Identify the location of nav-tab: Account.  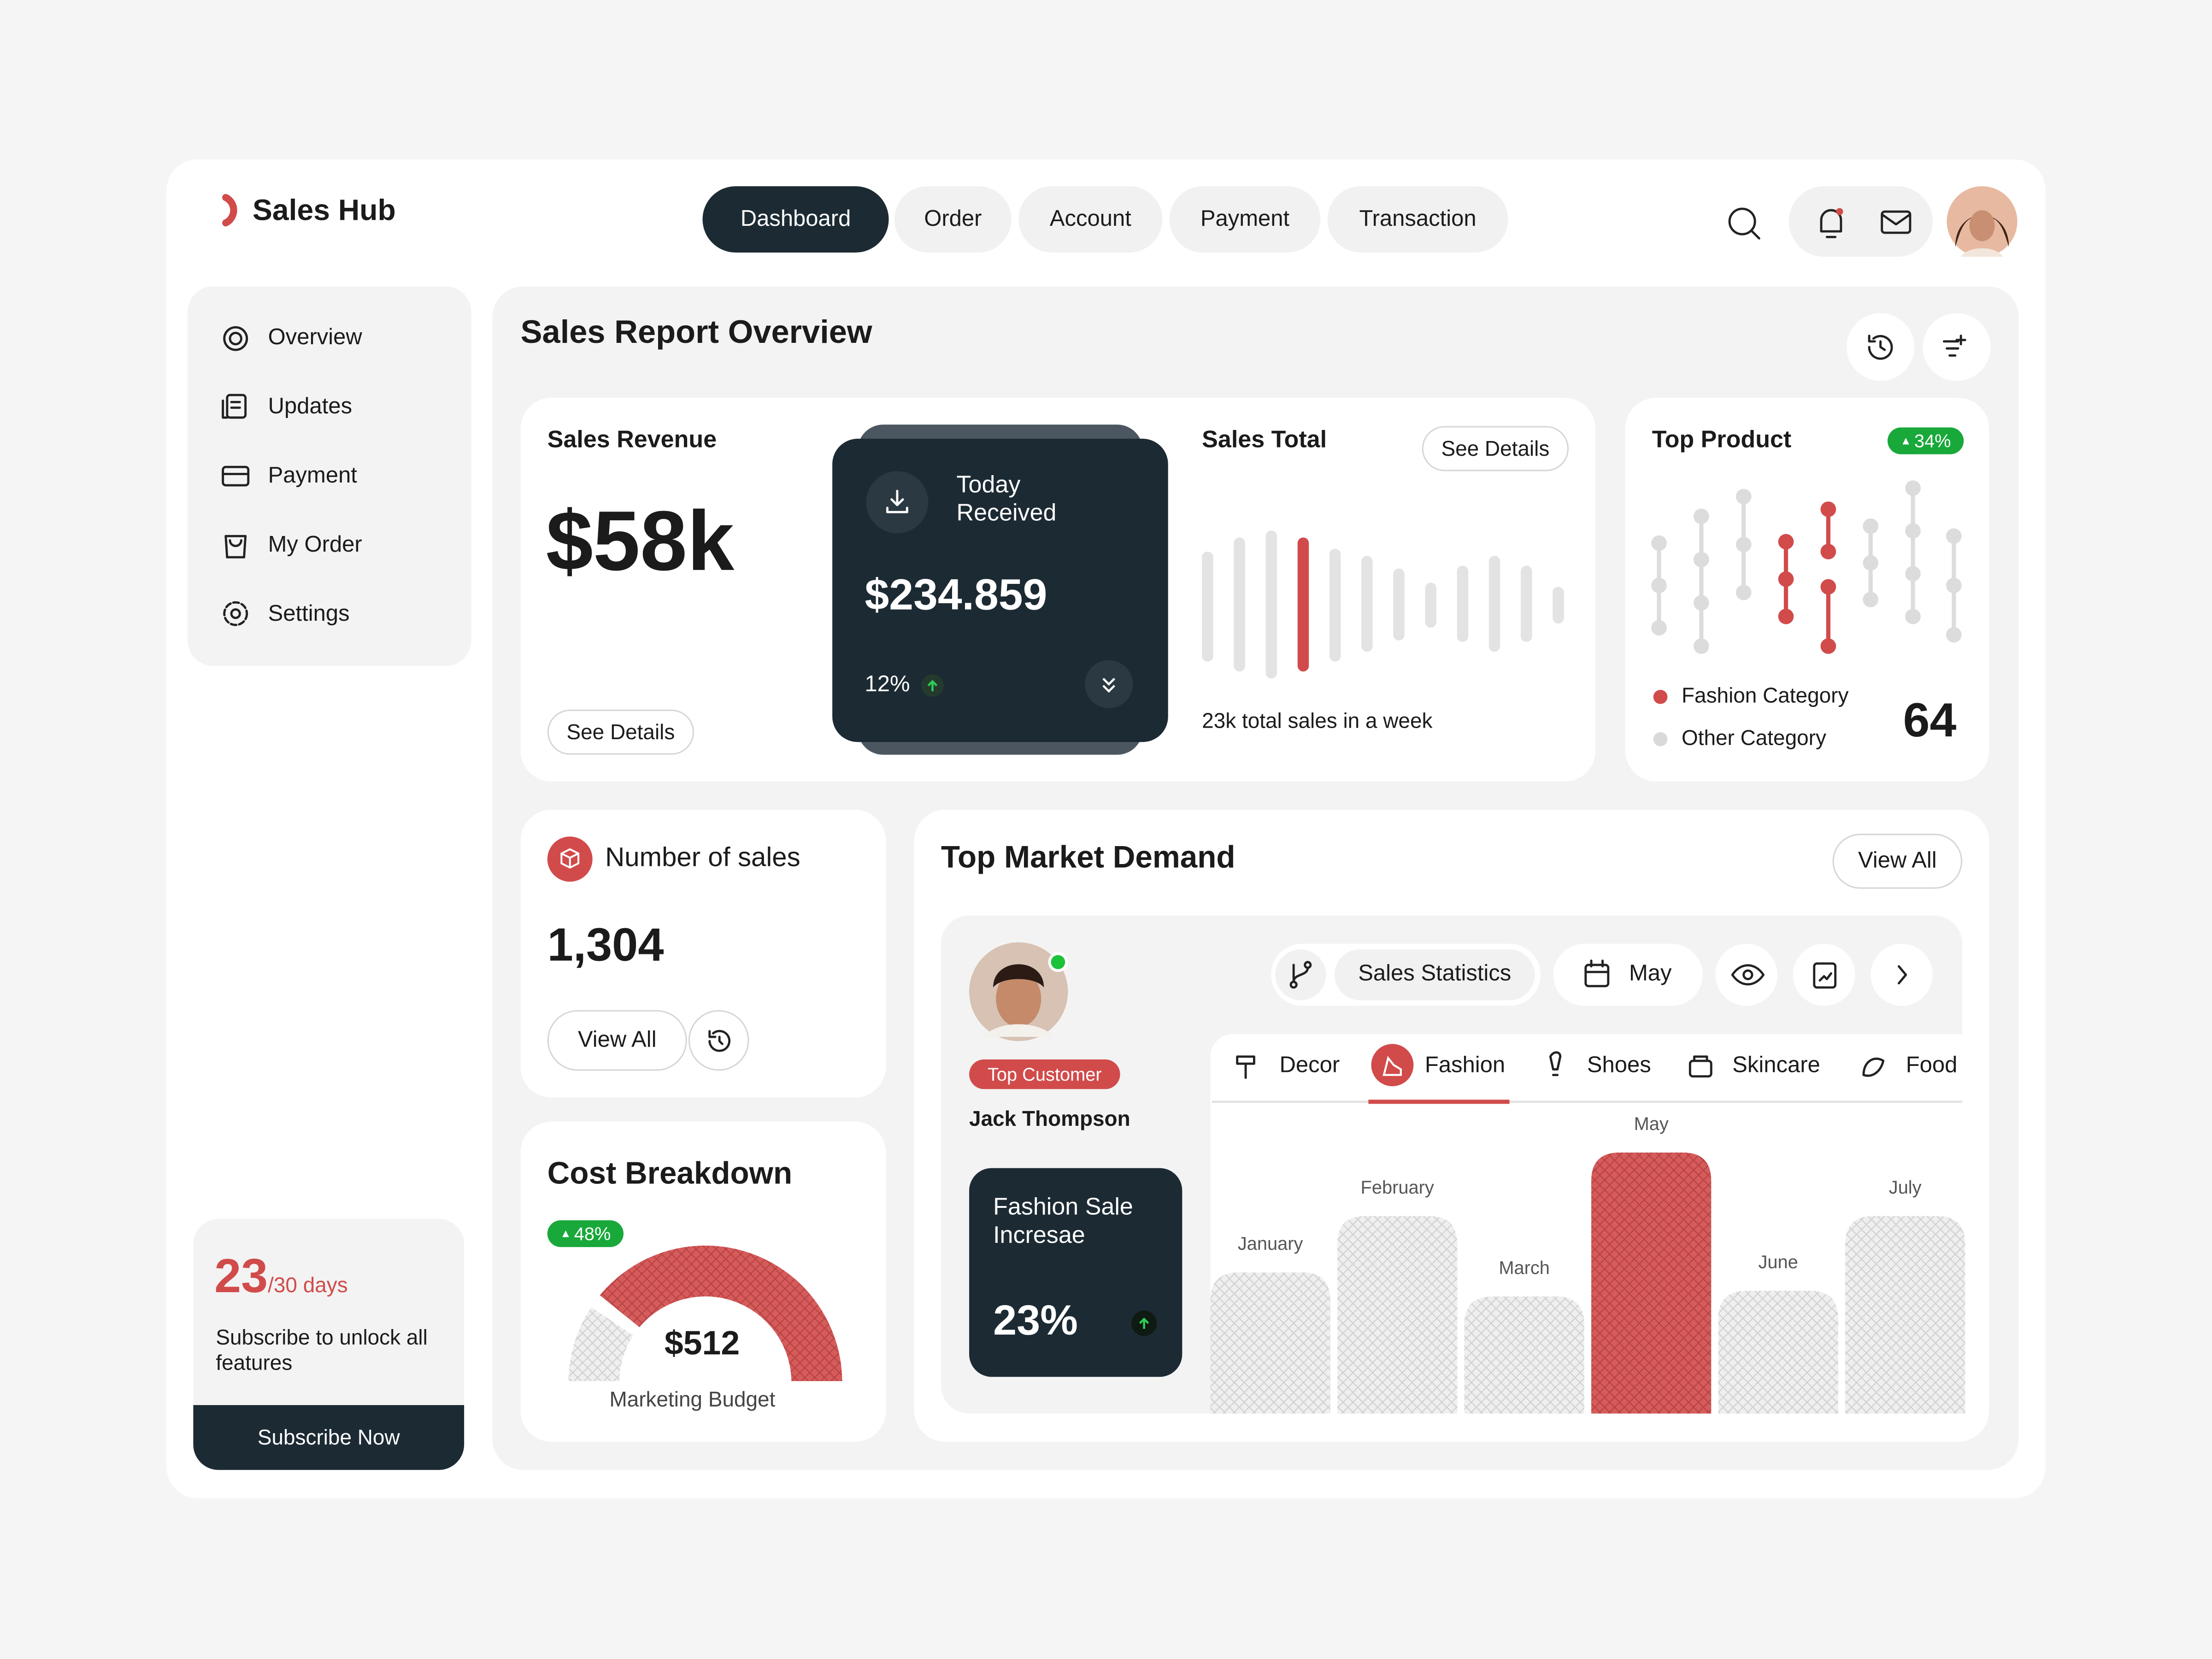
(1090, 219).